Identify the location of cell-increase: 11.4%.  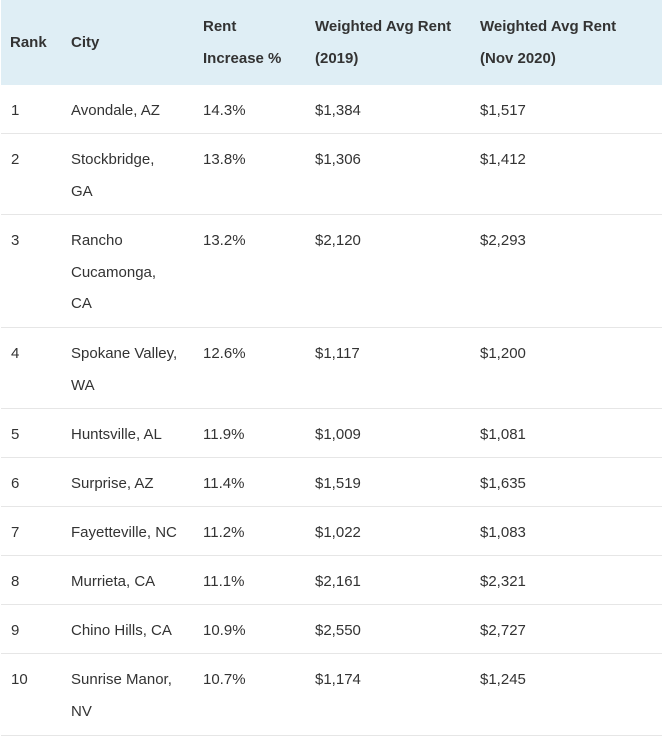
(224, 483).